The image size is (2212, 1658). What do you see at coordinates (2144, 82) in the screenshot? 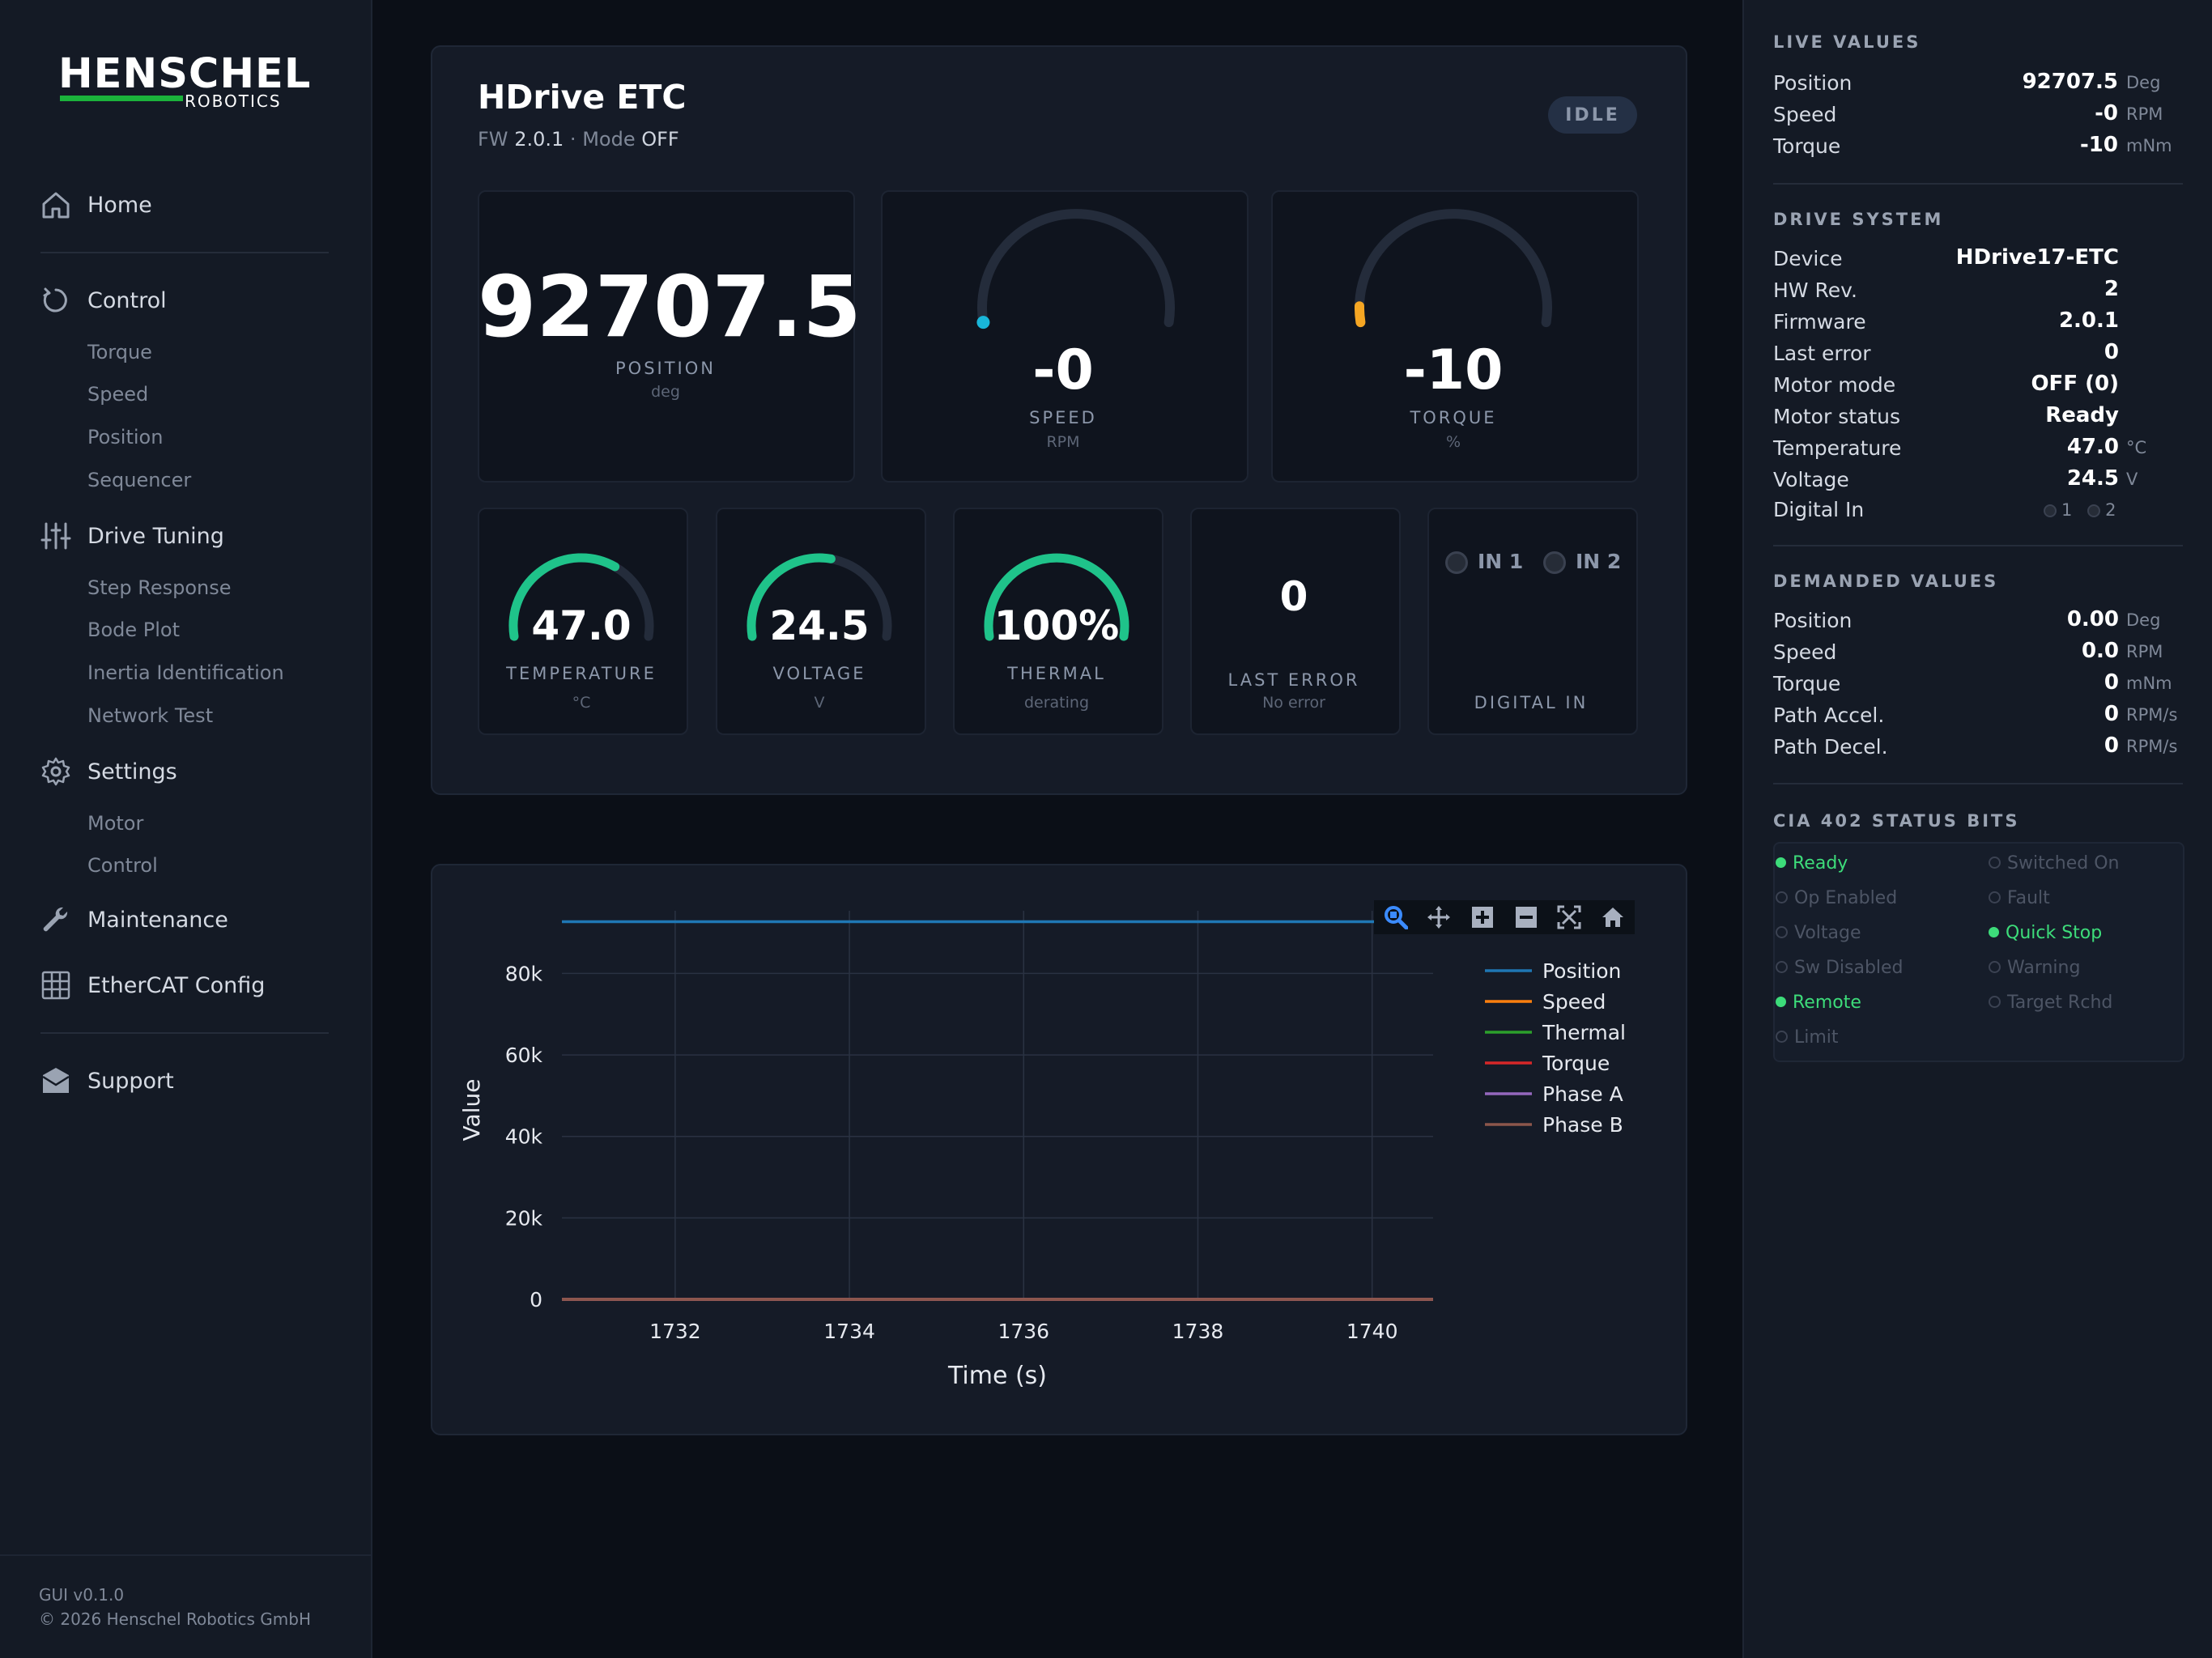
I see `live-value-unit: Deg` at bounding box center [2144, 82].